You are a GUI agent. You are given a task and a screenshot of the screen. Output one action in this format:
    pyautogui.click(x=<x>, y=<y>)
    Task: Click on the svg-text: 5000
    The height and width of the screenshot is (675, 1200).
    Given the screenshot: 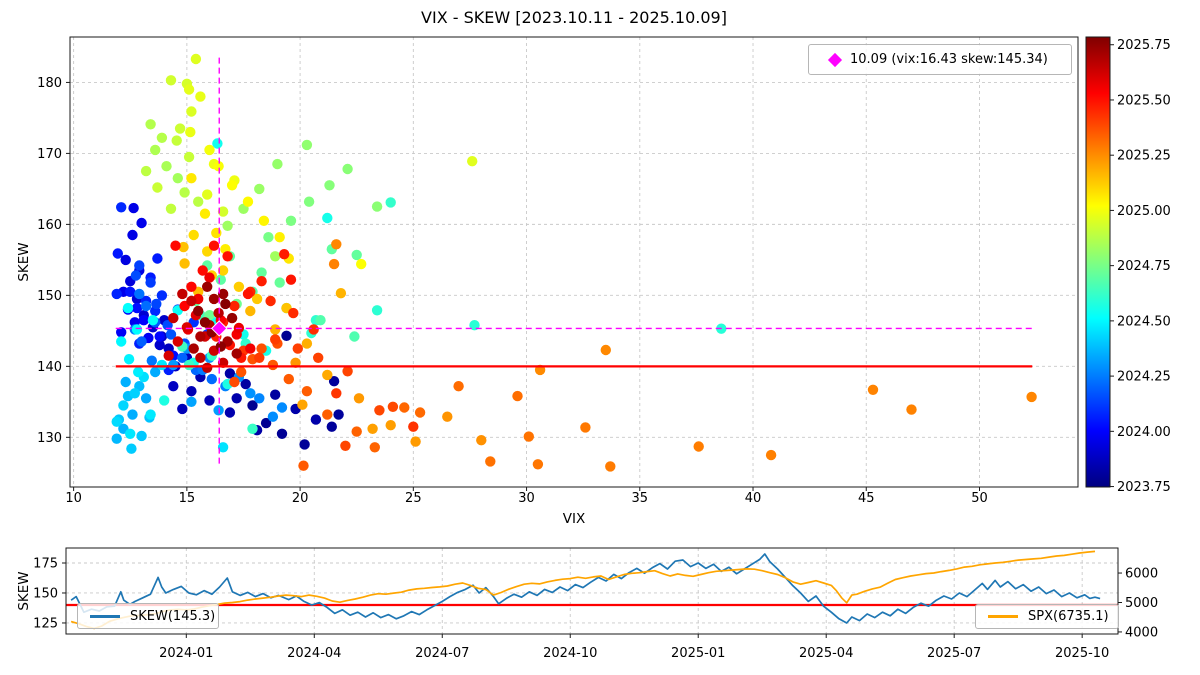 What is the action you would take?
    pyautogui.click(x=1141, y=603)
    